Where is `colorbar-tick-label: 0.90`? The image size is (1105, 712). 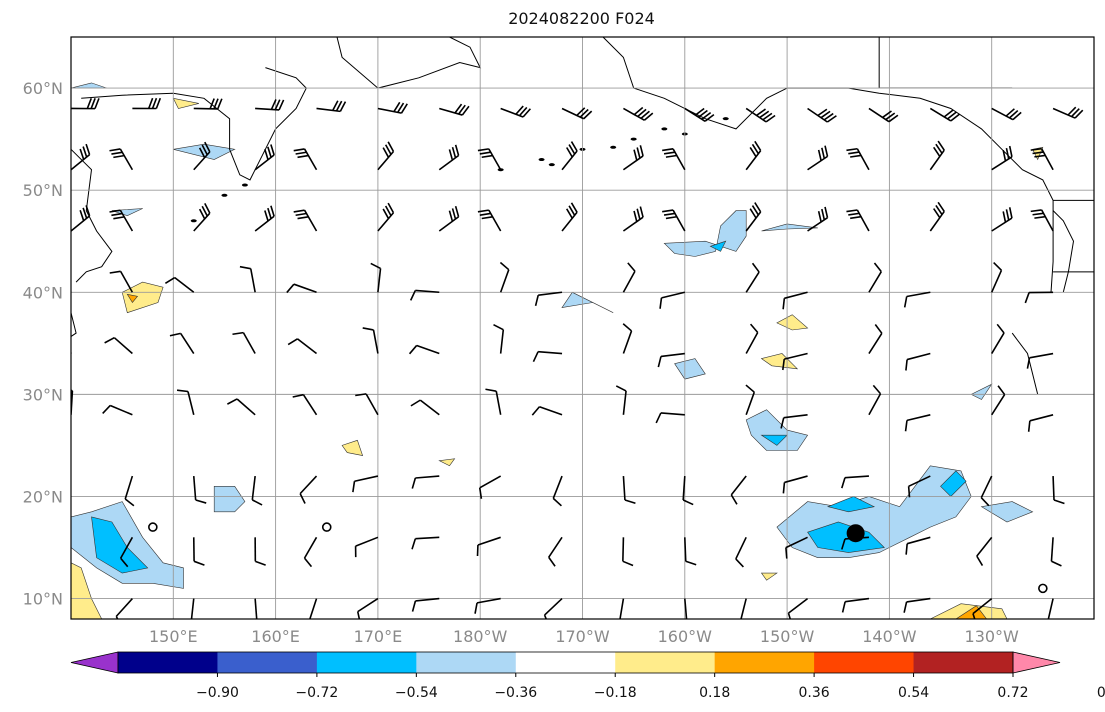
colorbar-tick-label: 0.90 is located at coordinates (1101, 693).